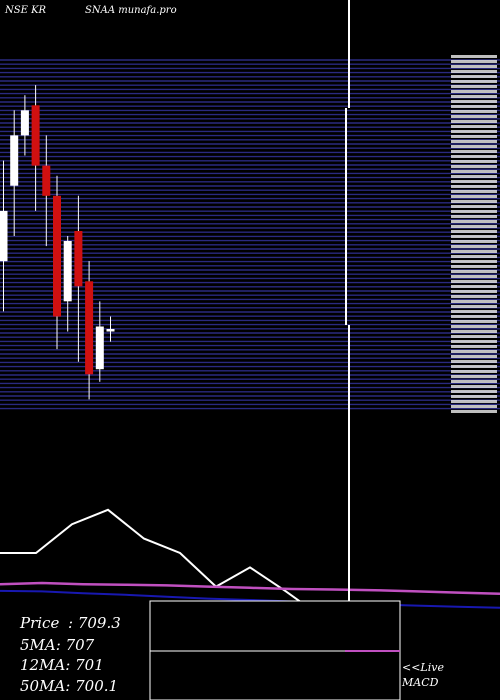 Image resolution: width=500 pixels, height=700 pixels. Describe the element at coordinates (38, 645) in the screenshot. I see `ma5-label: 5MA` at that location.